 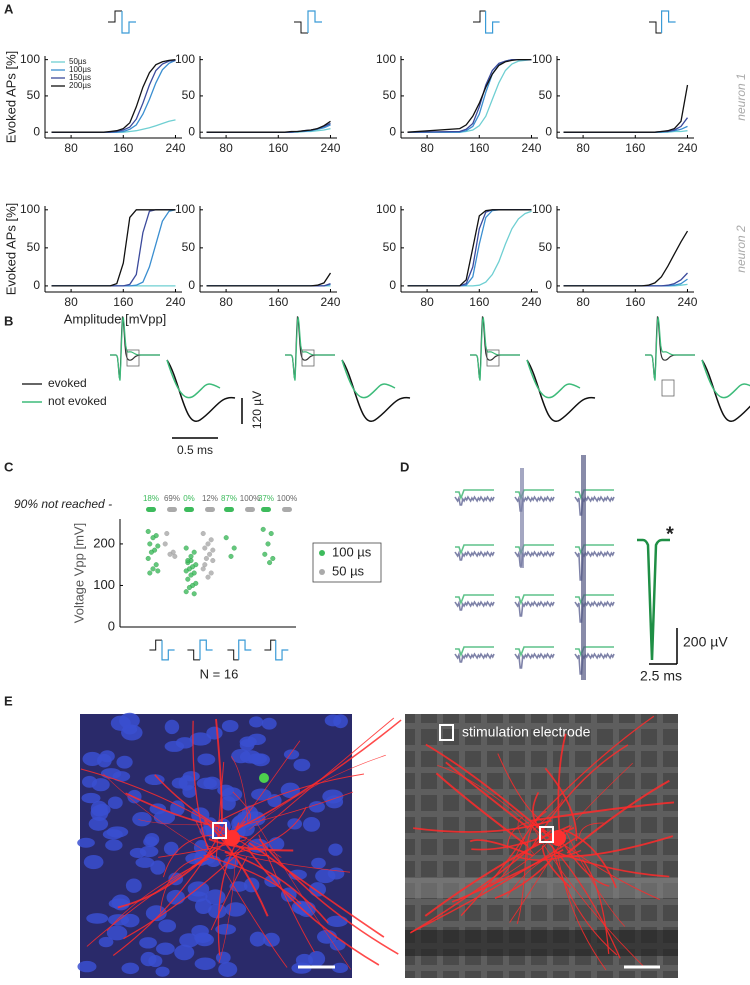 I want to click on panel-b: evoked not evoked 120 µV 0.5 ms, so click(x=386, y=386).